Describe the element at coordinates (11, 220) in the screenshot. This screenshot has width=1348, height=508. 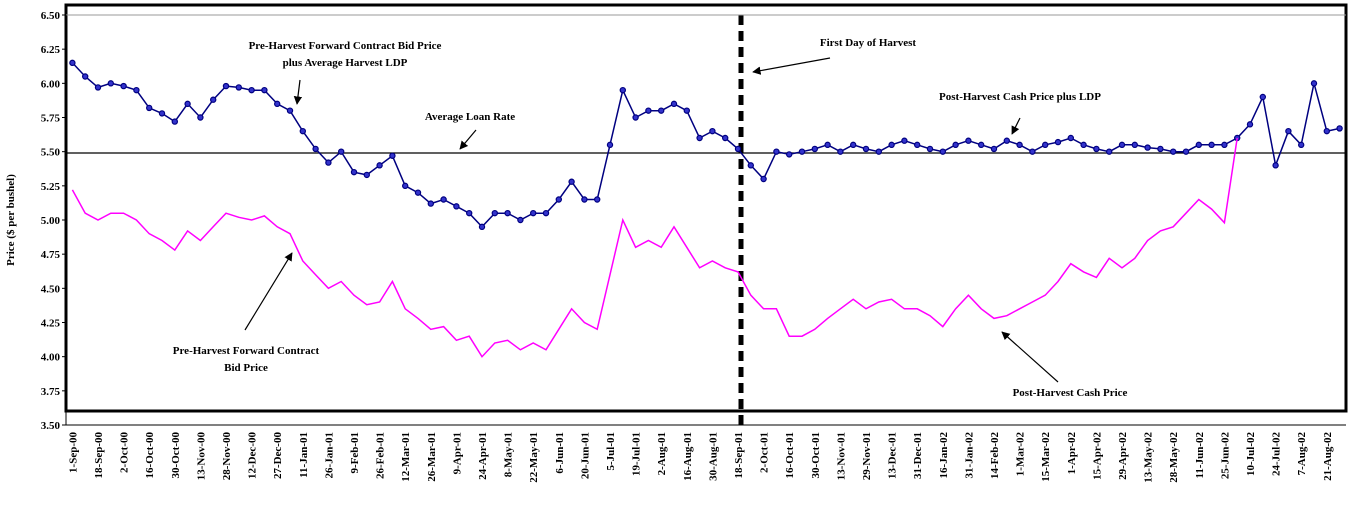
I see `y-axis-label: Price ($ per bushel)` at that location.